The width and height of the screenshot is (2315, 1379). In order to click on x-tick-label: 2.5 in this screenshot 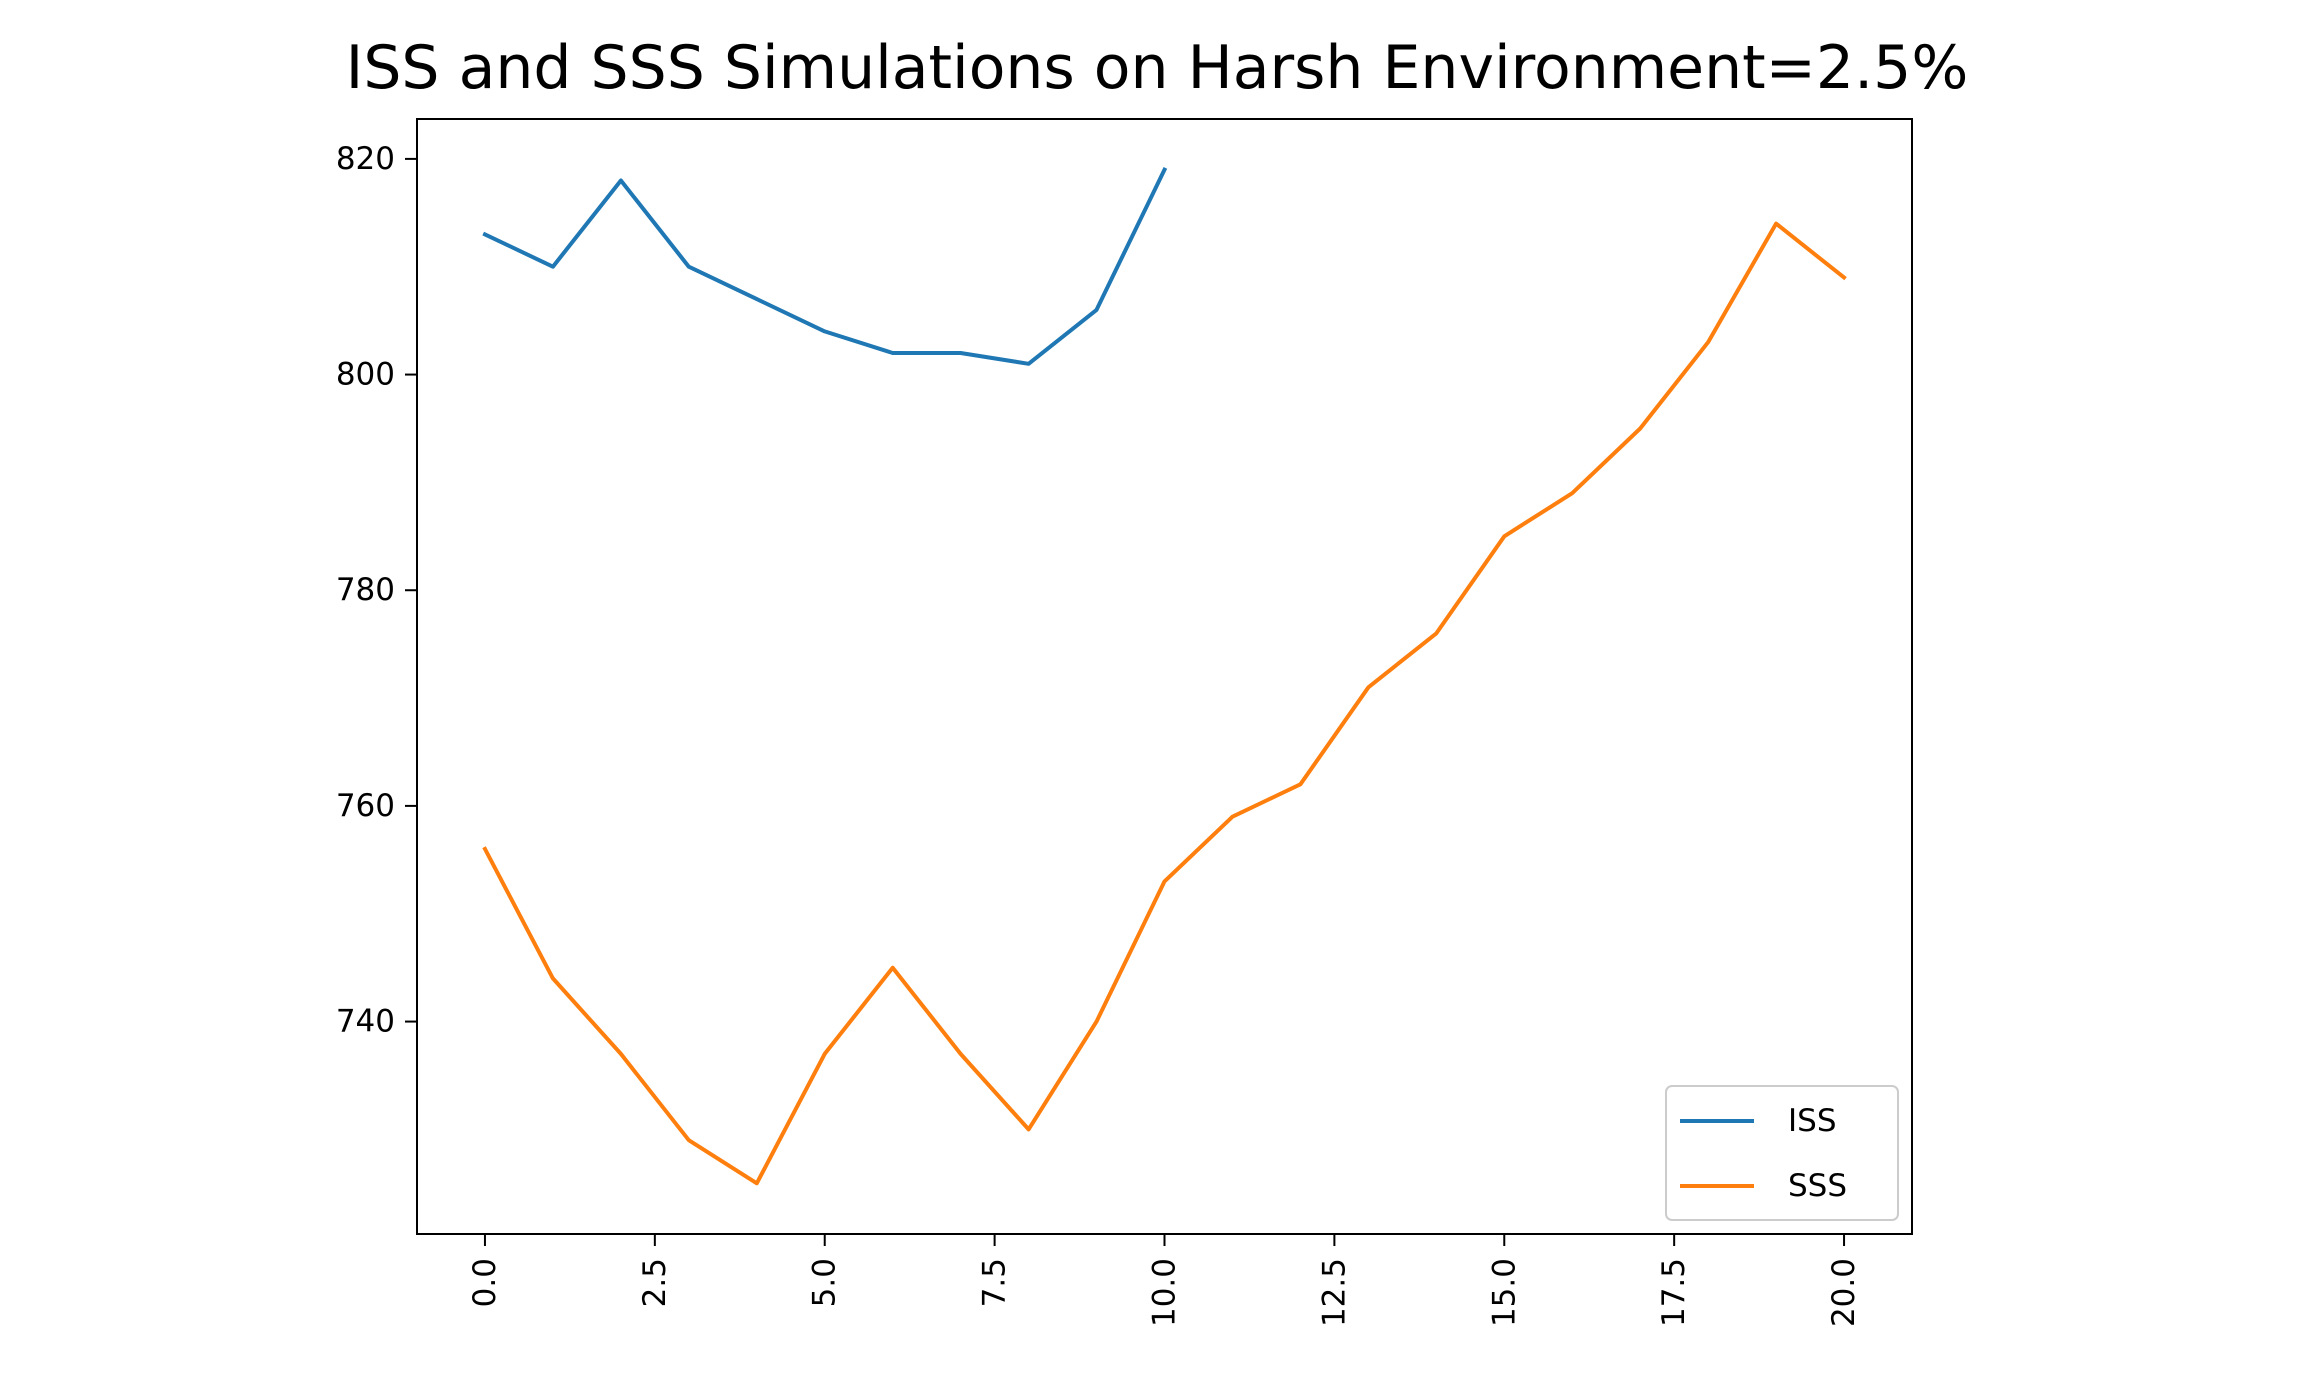, I will do `click(655, 1282)`.